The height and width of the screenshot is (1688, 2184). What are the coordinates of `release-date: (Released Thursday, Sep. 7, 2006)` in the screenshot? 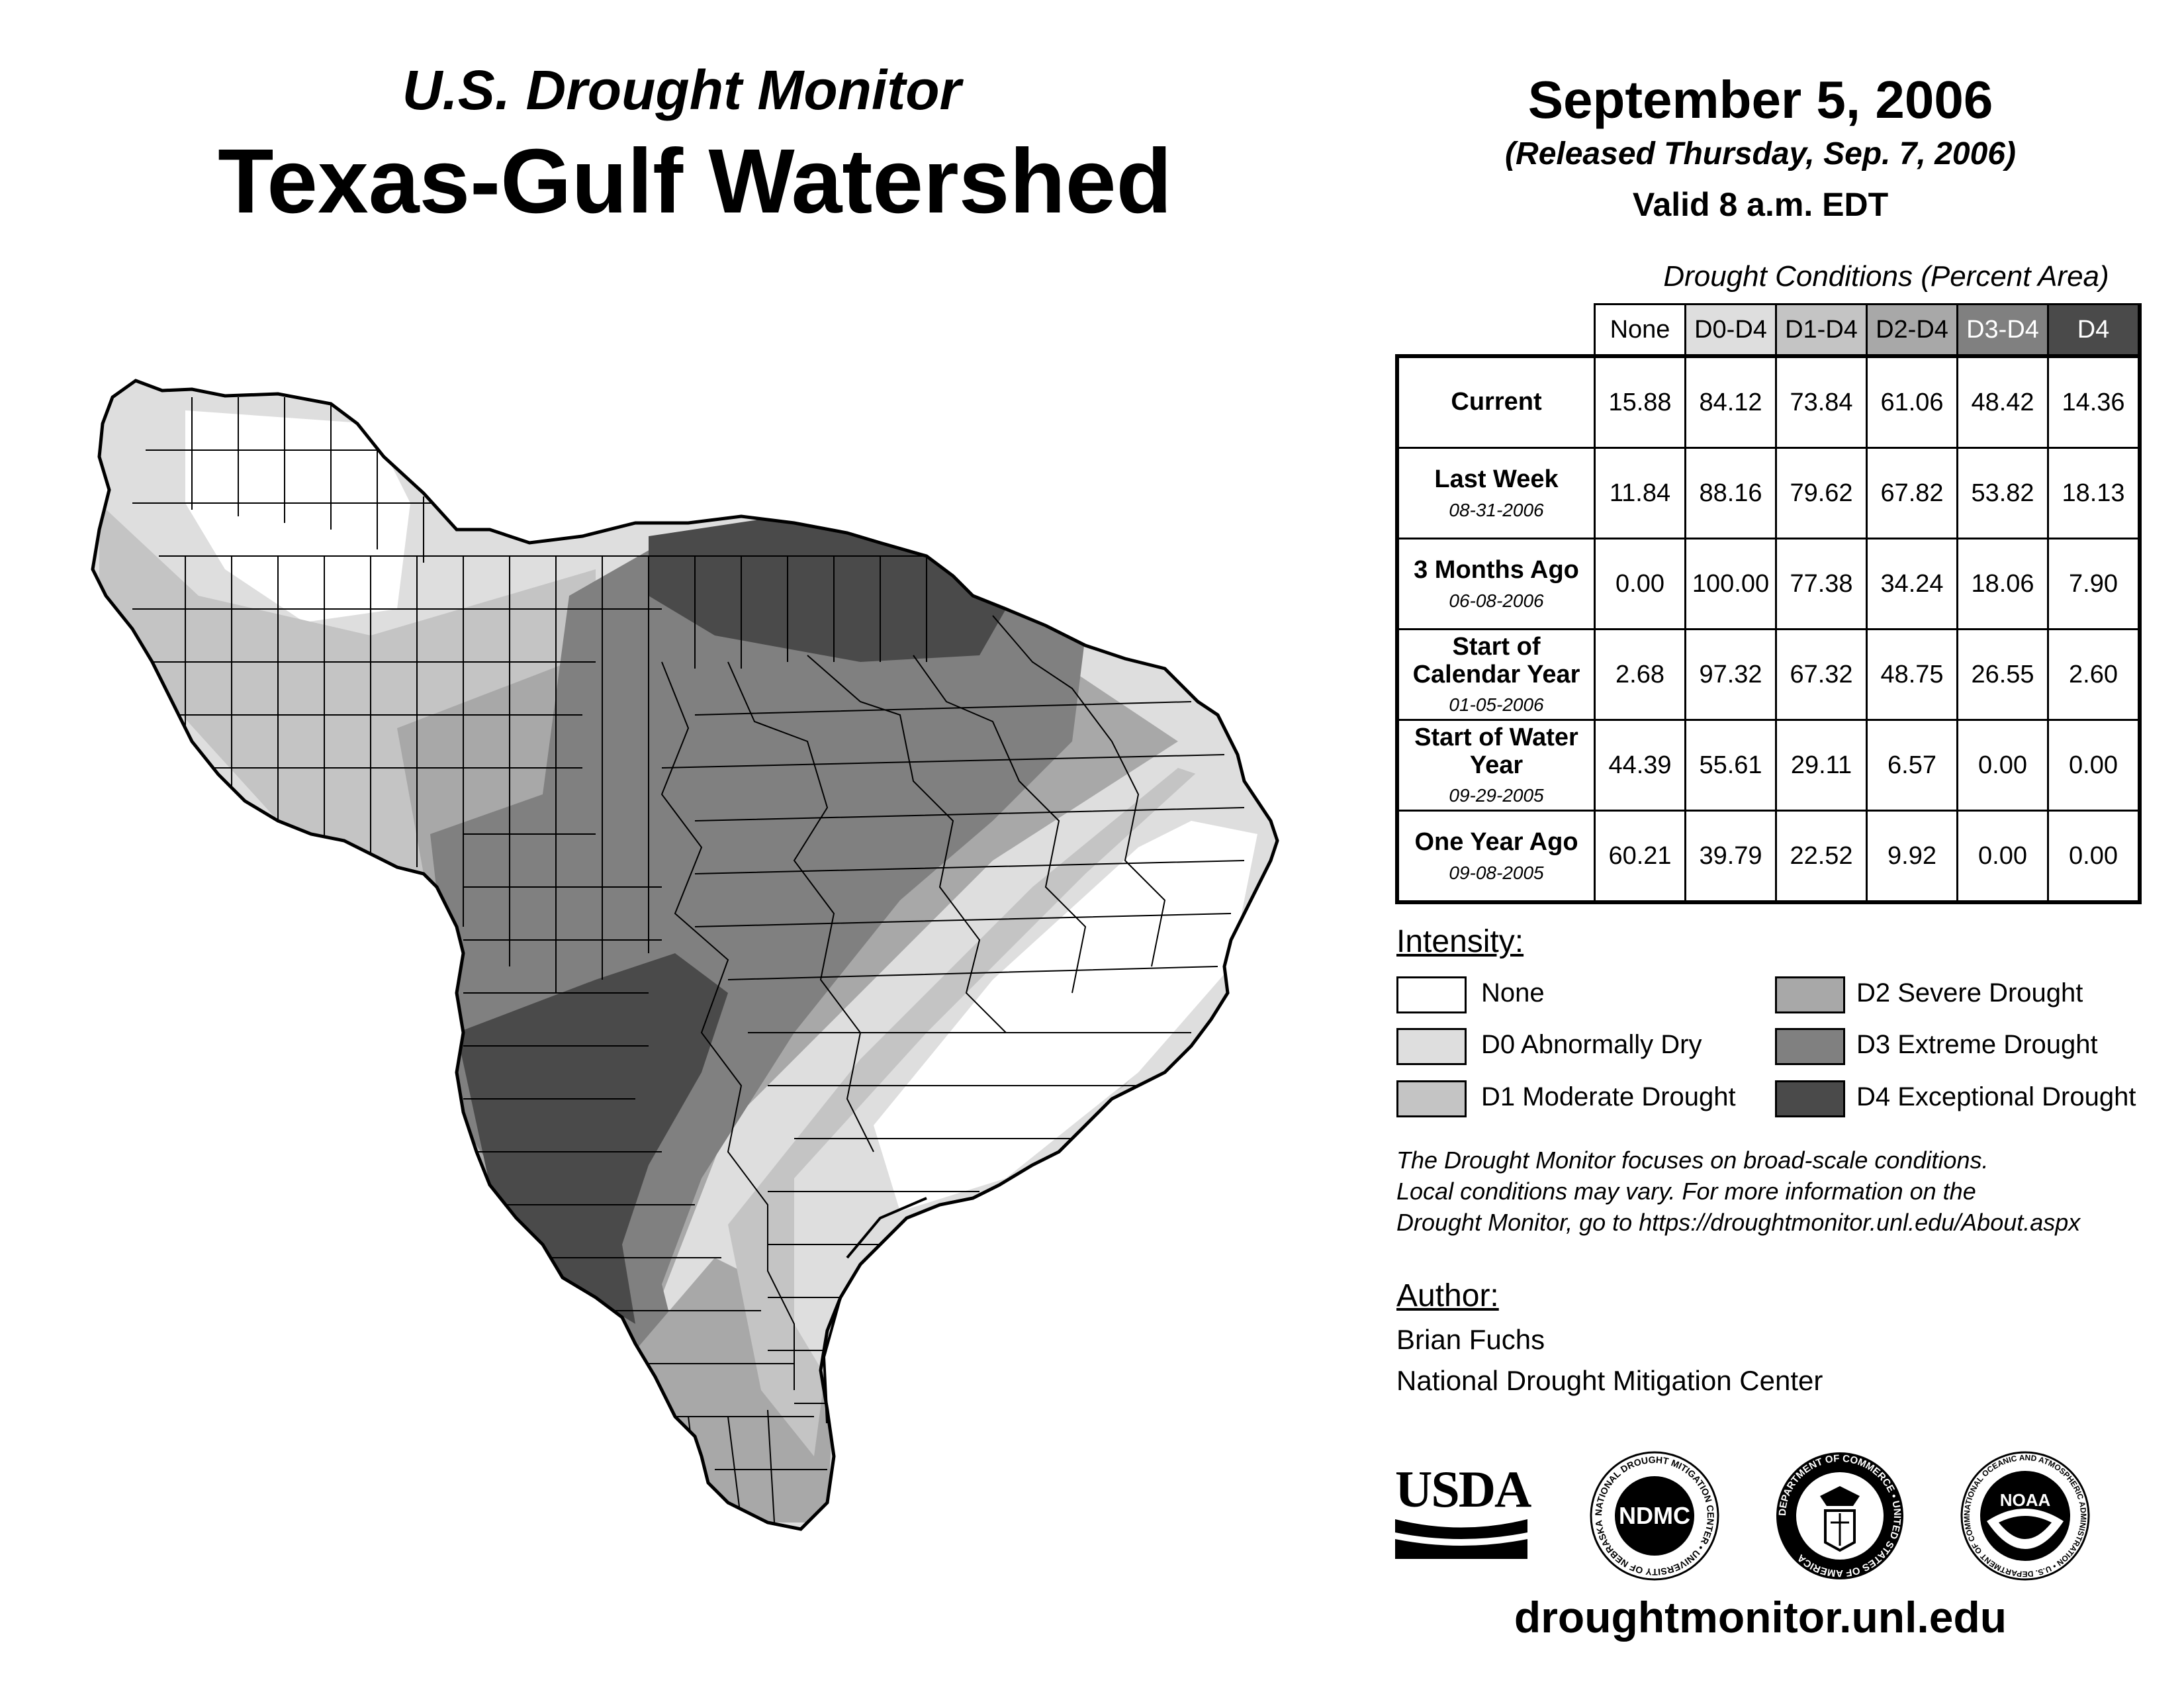 It's located at (1760, 153).